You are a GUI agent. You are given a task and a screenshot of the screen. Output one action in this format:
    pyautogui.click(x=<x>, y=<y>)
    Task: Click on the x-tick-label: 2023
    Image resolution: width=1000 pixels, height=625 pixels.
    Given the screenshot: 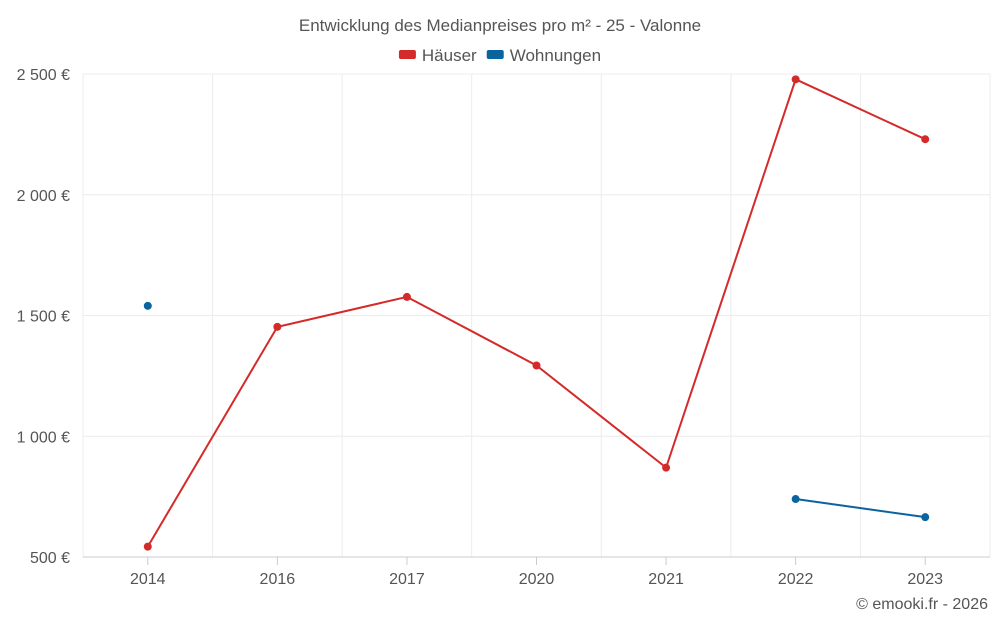 What is the action you would take?
    pyautogui.click(x=925, y=579)
    